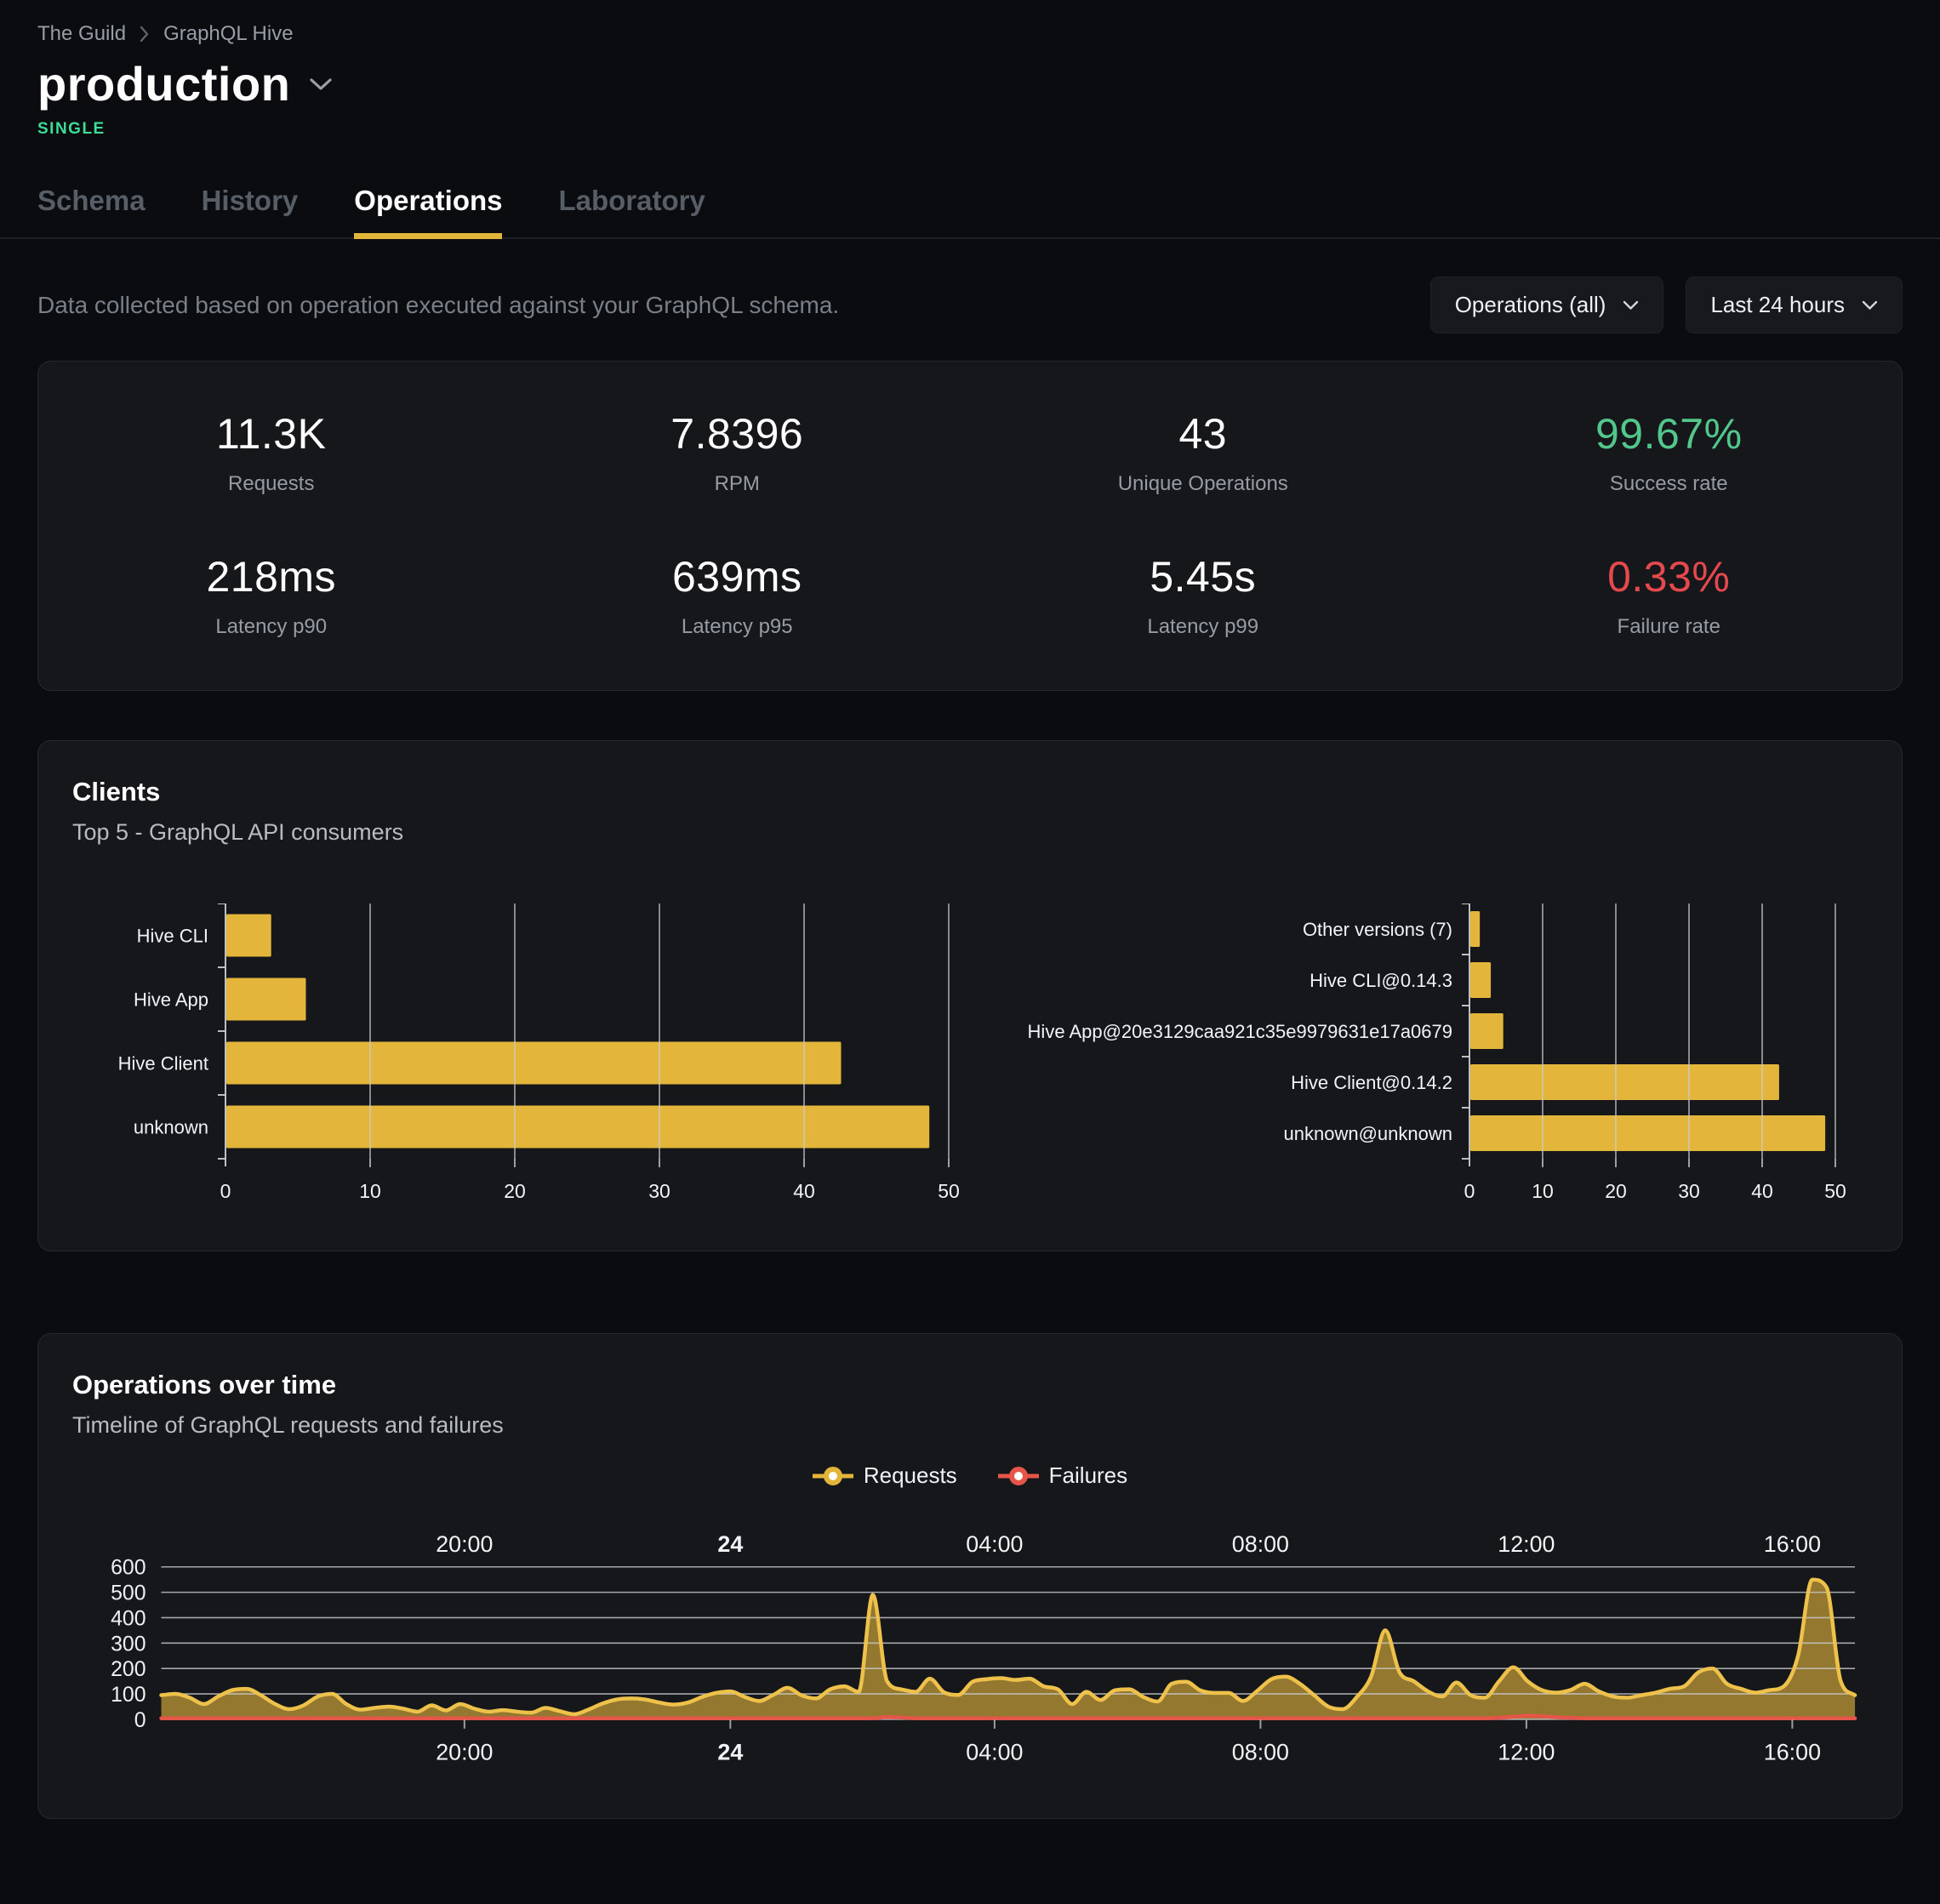 This screenshot has width=1940, height=1904. What do you see at coordinates (970, 84) in the screenshot?
I see `title-row: production` at bounding box center [970, 84].